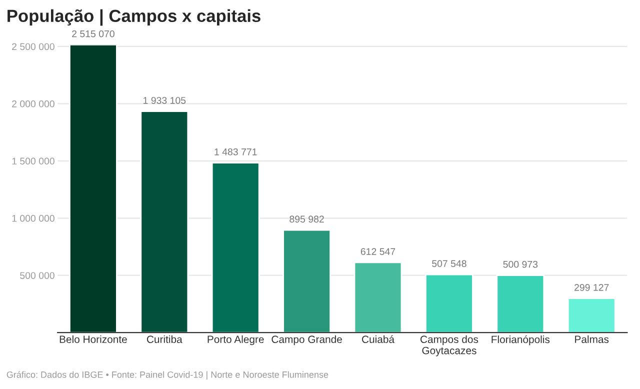 This screenshot has width=640, height=389. Describe the element at coordinates (307, 340) in the screenshot. I see `x-tick-label: Campo Grande` at that location.